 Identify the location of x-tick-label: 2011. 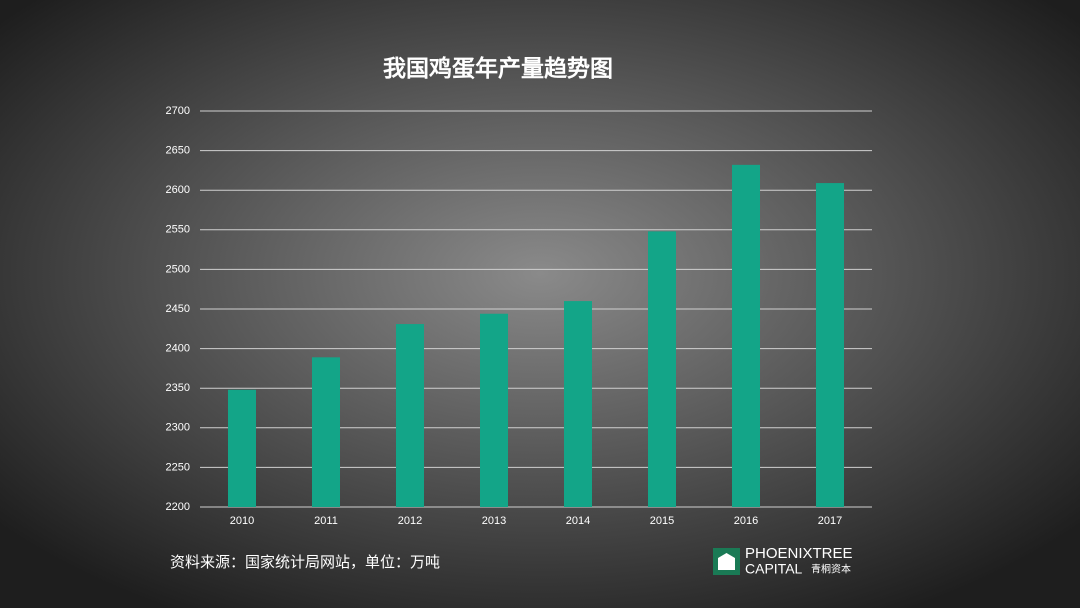
(326, 521).